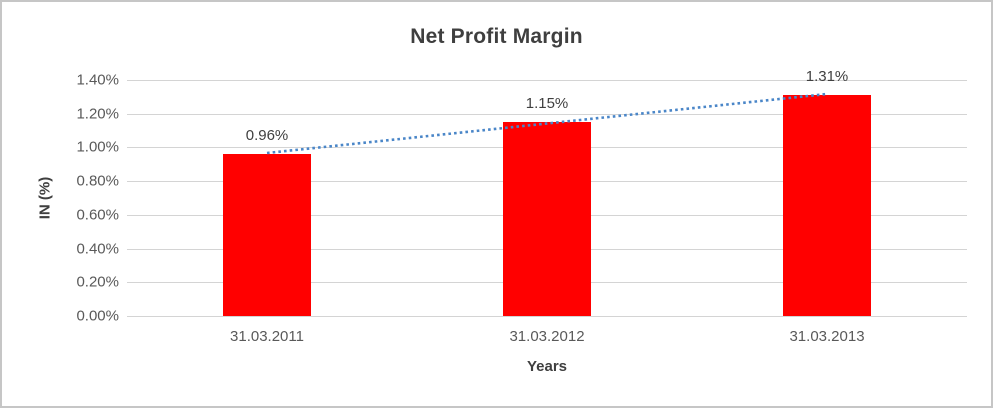 This screenshot has height=408, width=993. Describe the element at coordinates (547, 336) in the screenshot. I see `x-tick-label: 31.03.2012` at that location.